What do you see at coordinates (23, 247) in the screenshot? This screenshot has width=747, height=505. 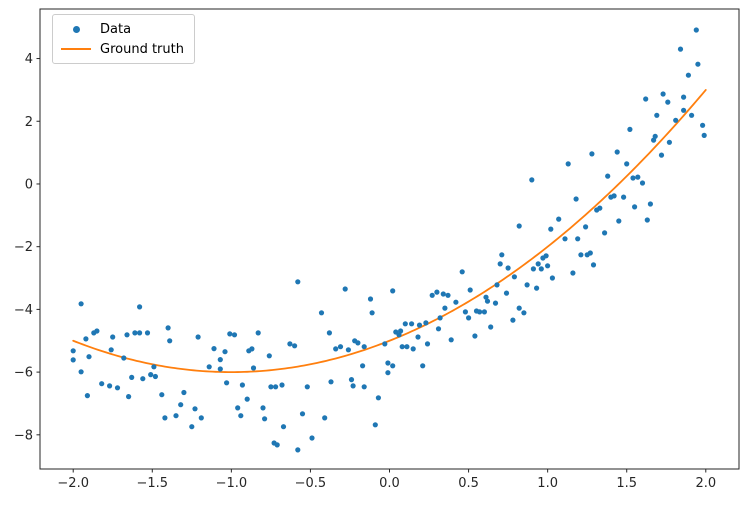 I see `y-tick-label: −2` at bounding box center [23, 247].